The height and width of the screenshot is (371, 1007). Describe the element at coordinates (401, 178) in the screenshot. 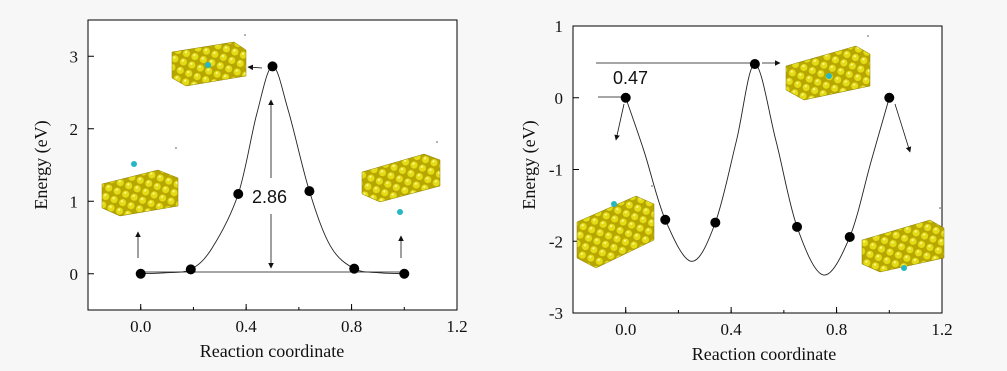

I see `left-final-structure-image` at that location.